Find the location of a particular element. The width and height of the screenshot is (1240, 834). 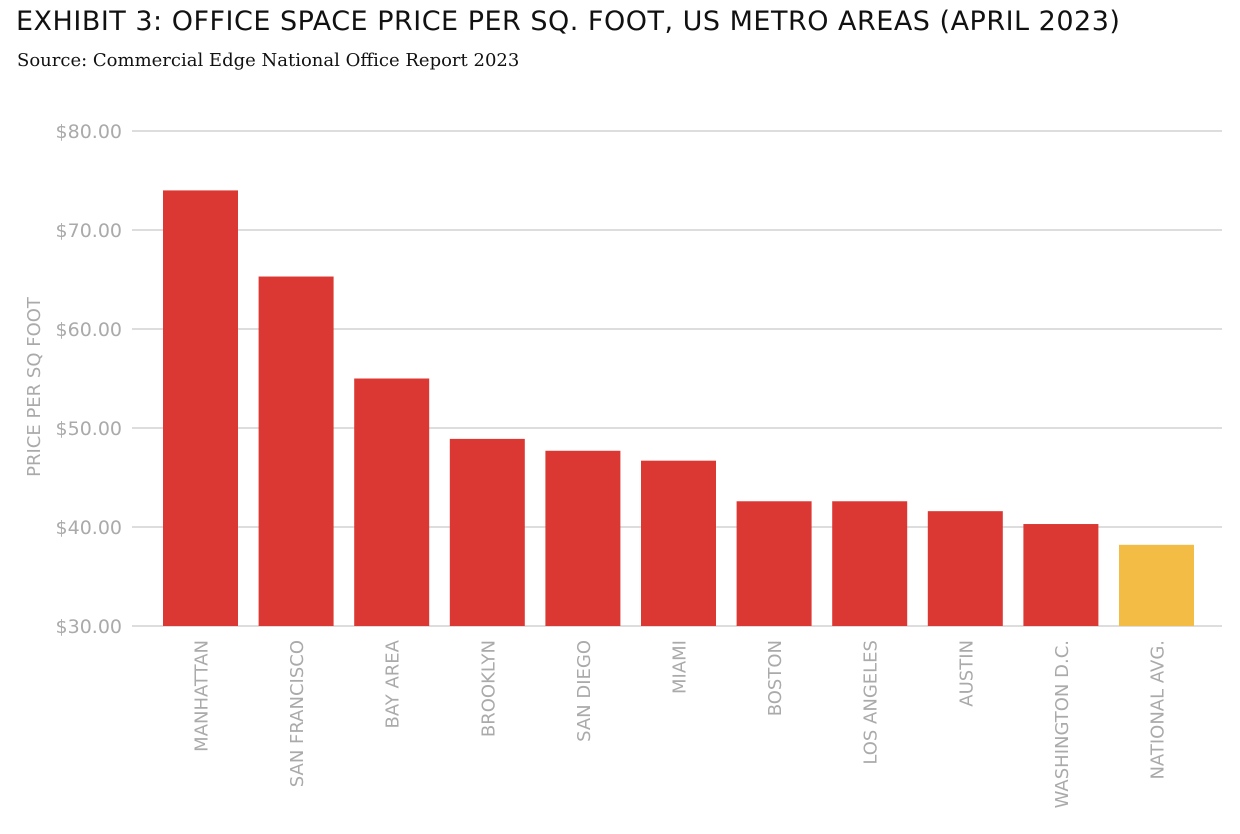

x-tick-label: AUSTIN is located at coordinates (966, 673).